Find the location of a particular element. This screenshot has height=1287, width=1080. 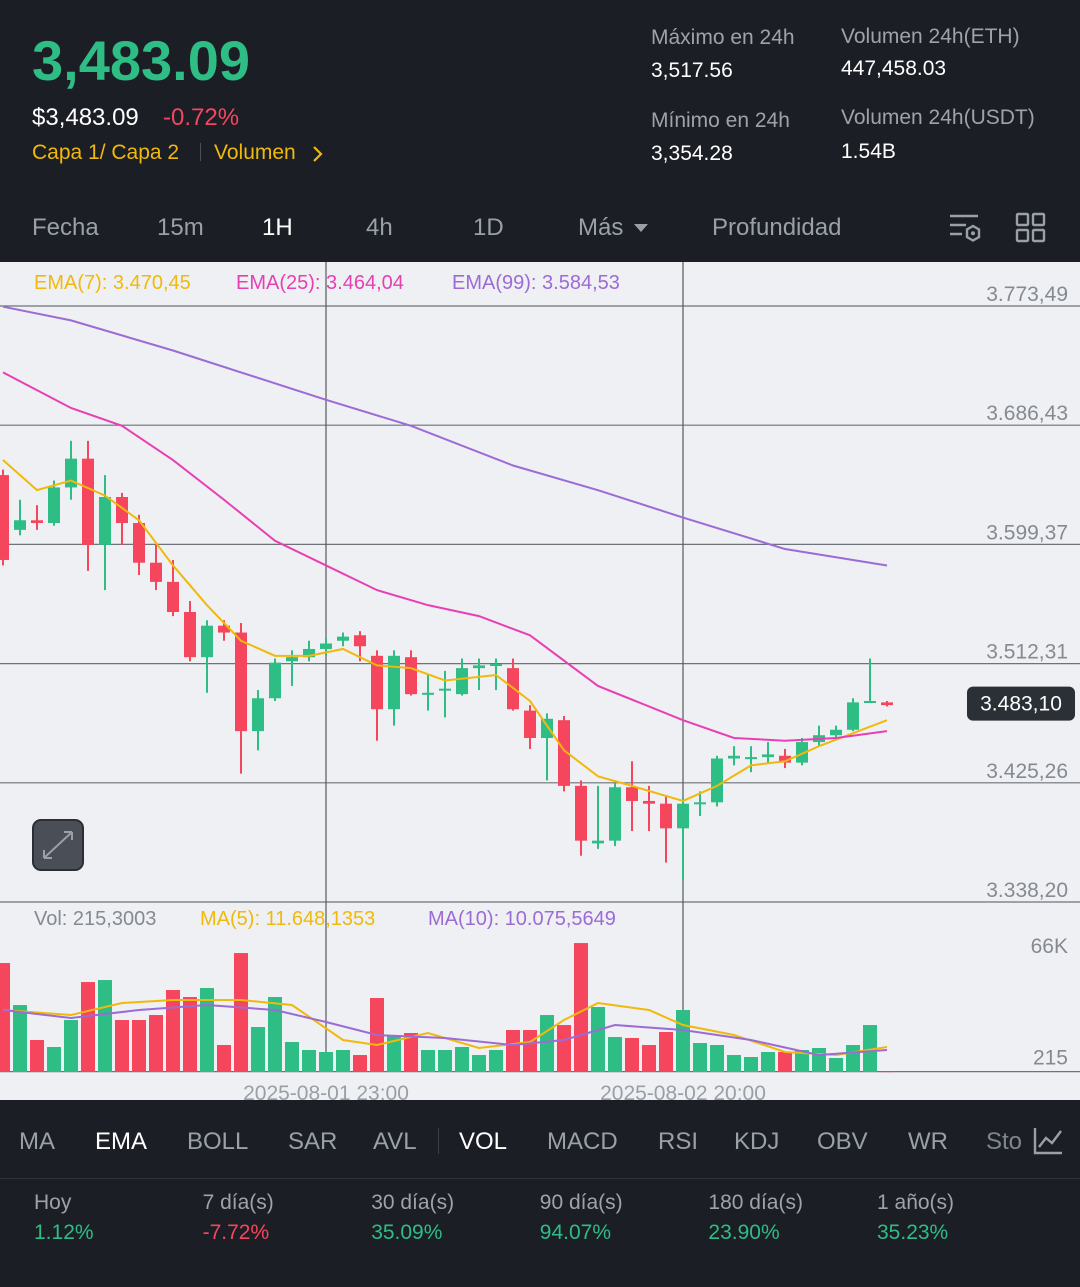

stat-value: 1.54B is located at coordinates (868, 151).